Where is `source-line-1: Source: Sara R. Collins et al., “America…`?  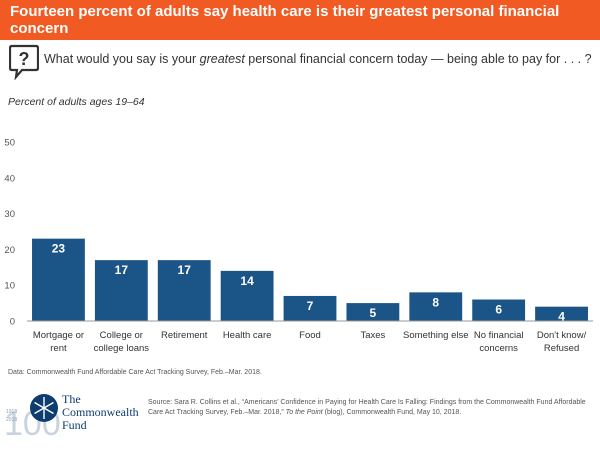
source-line-1: Source: Sara R. Collins et al., “America… is located at coordinates (367, 402).